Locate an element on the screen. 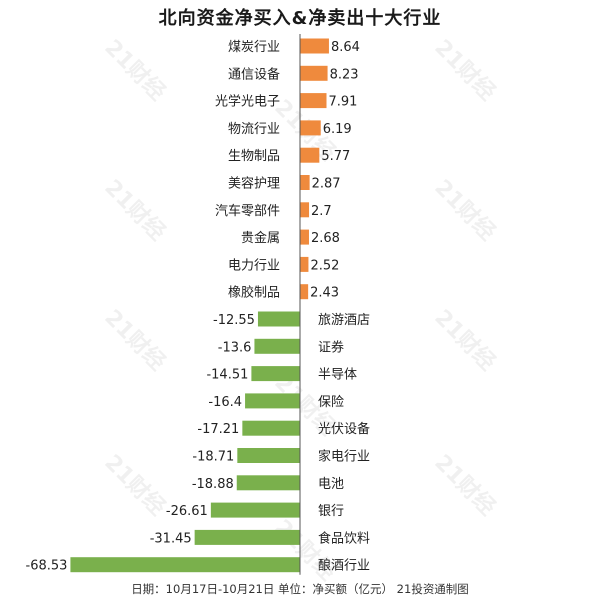  data-label: -13.6 is located at coordinates (235, 347).